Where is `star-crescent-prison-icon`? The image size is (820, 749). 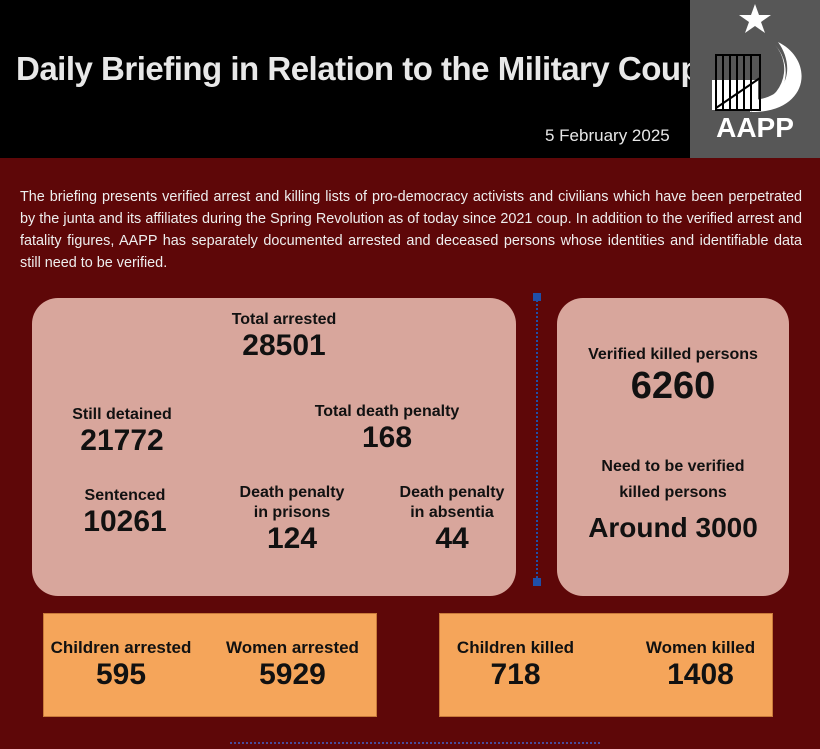
star-crescent-prison-icon is located at coordinates (757, 58).